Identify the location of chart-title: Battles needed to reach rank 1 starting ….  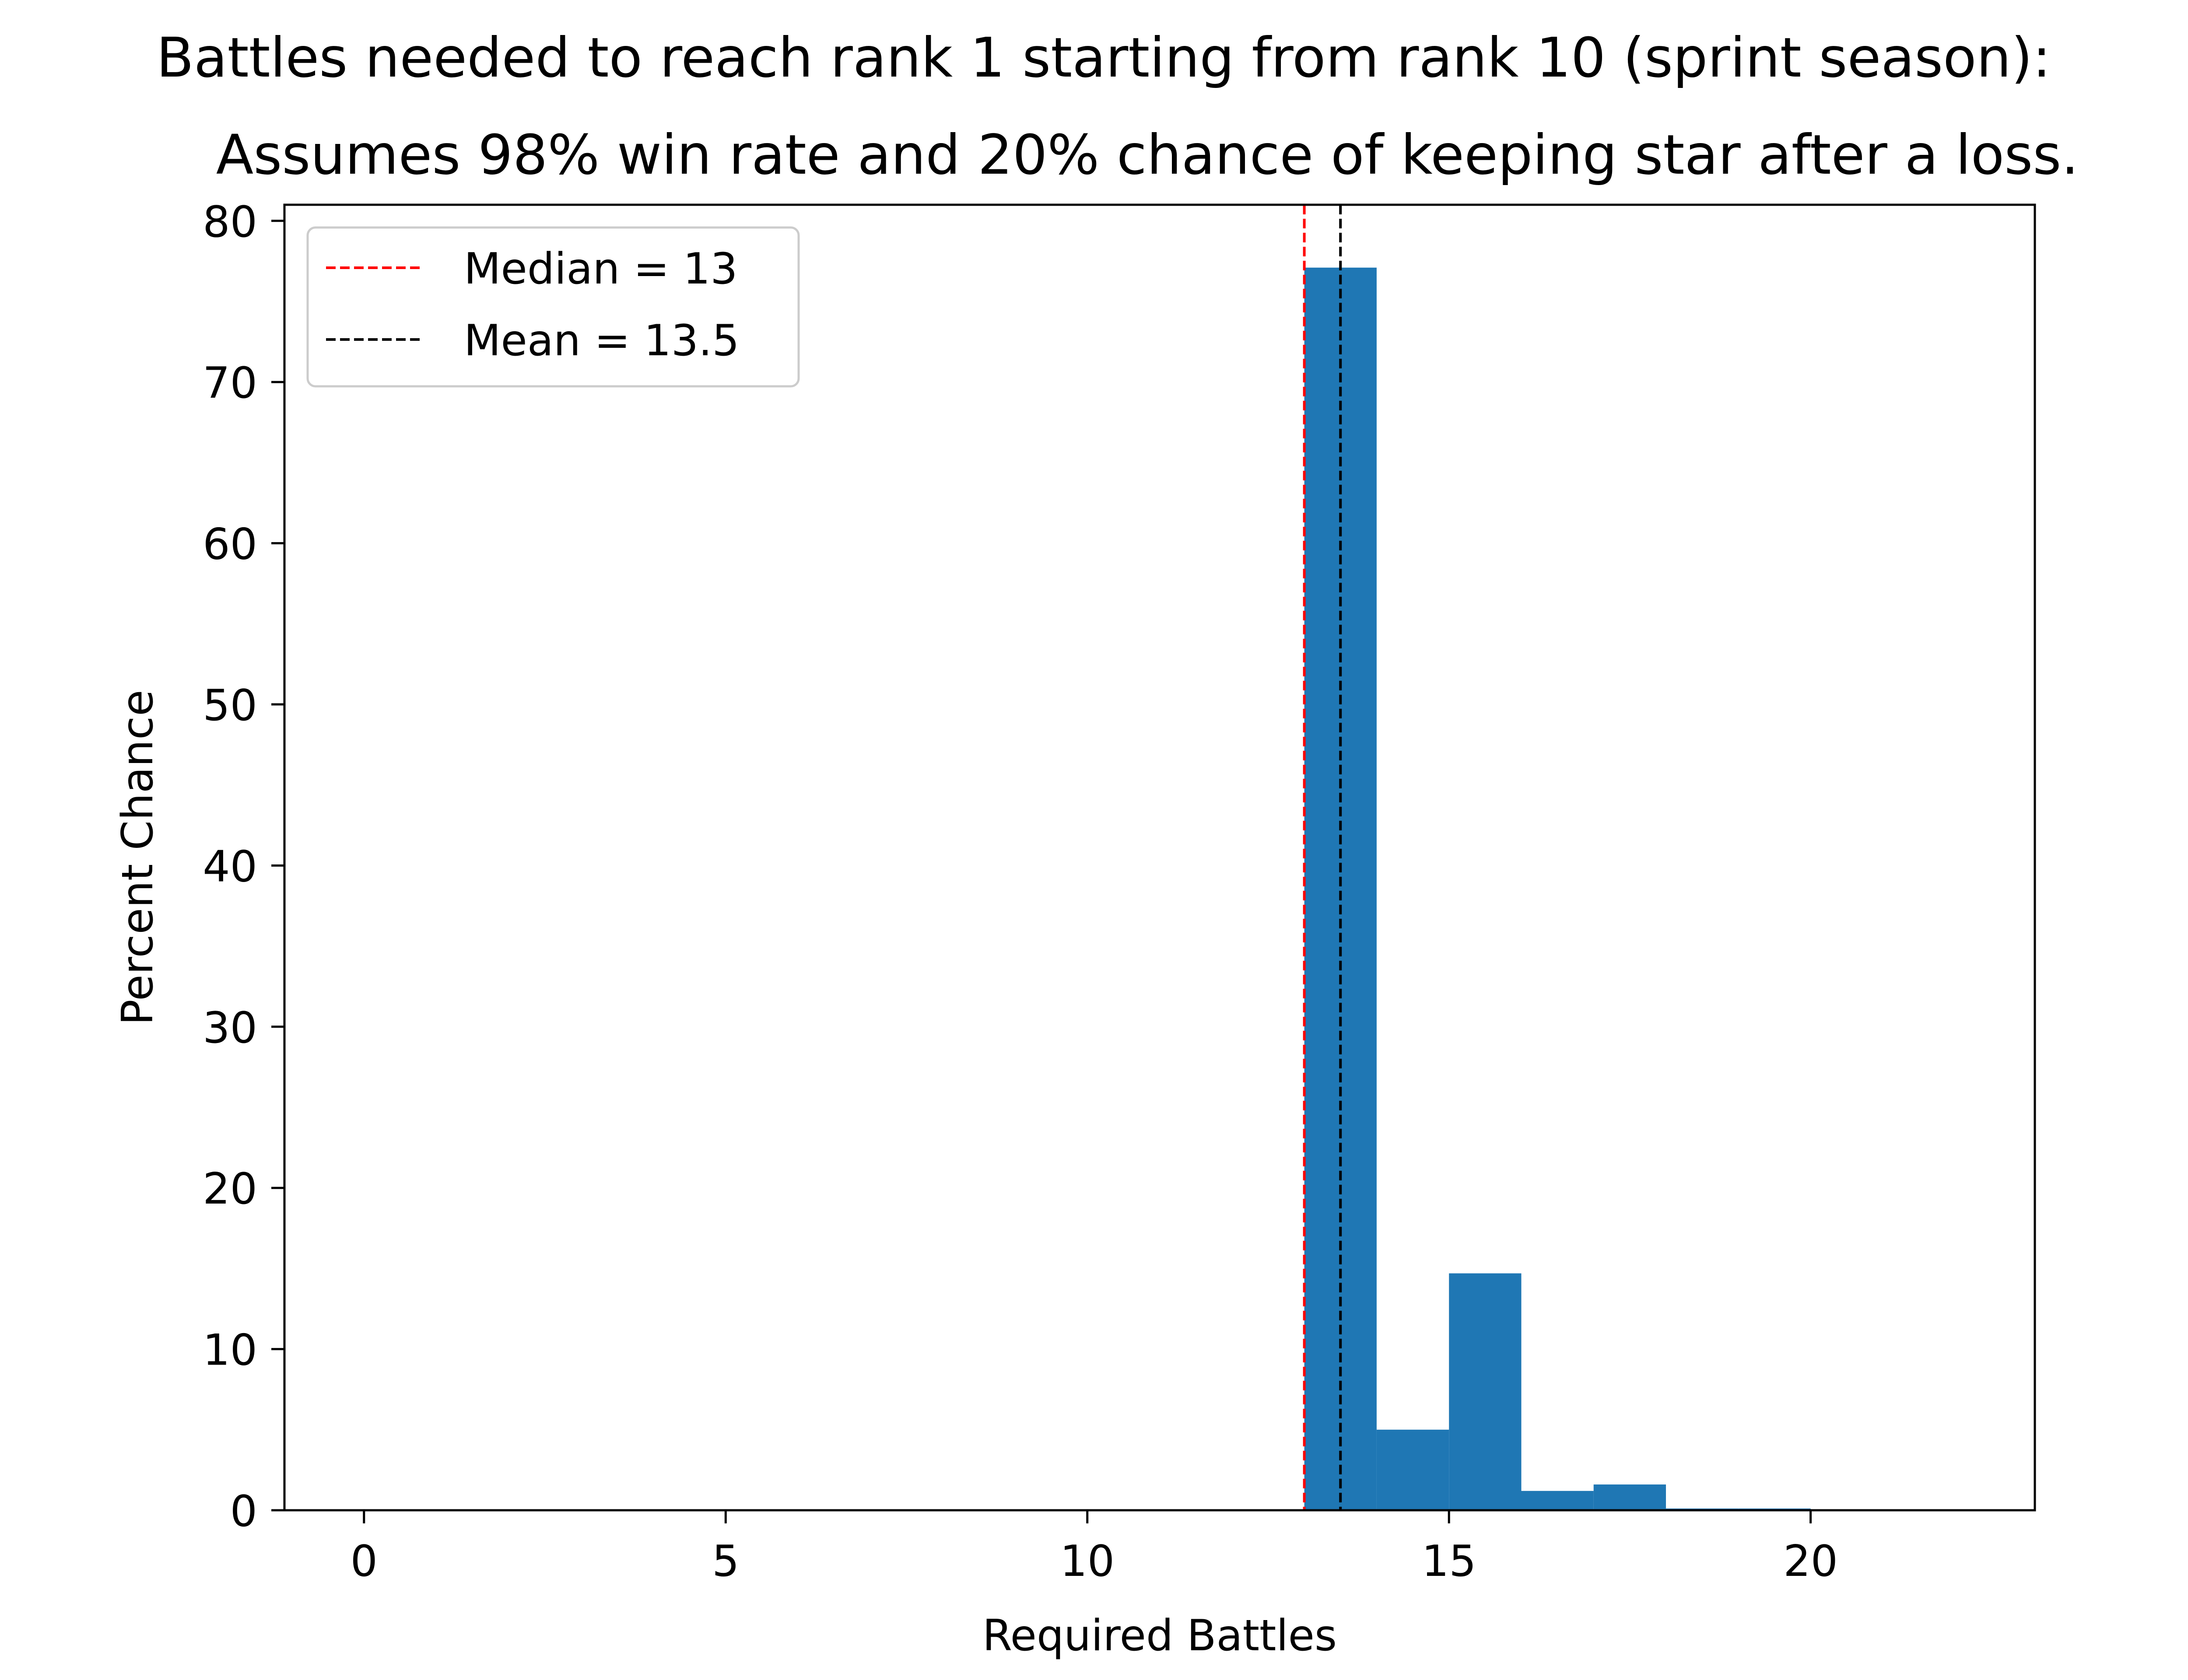
(1117, 106).